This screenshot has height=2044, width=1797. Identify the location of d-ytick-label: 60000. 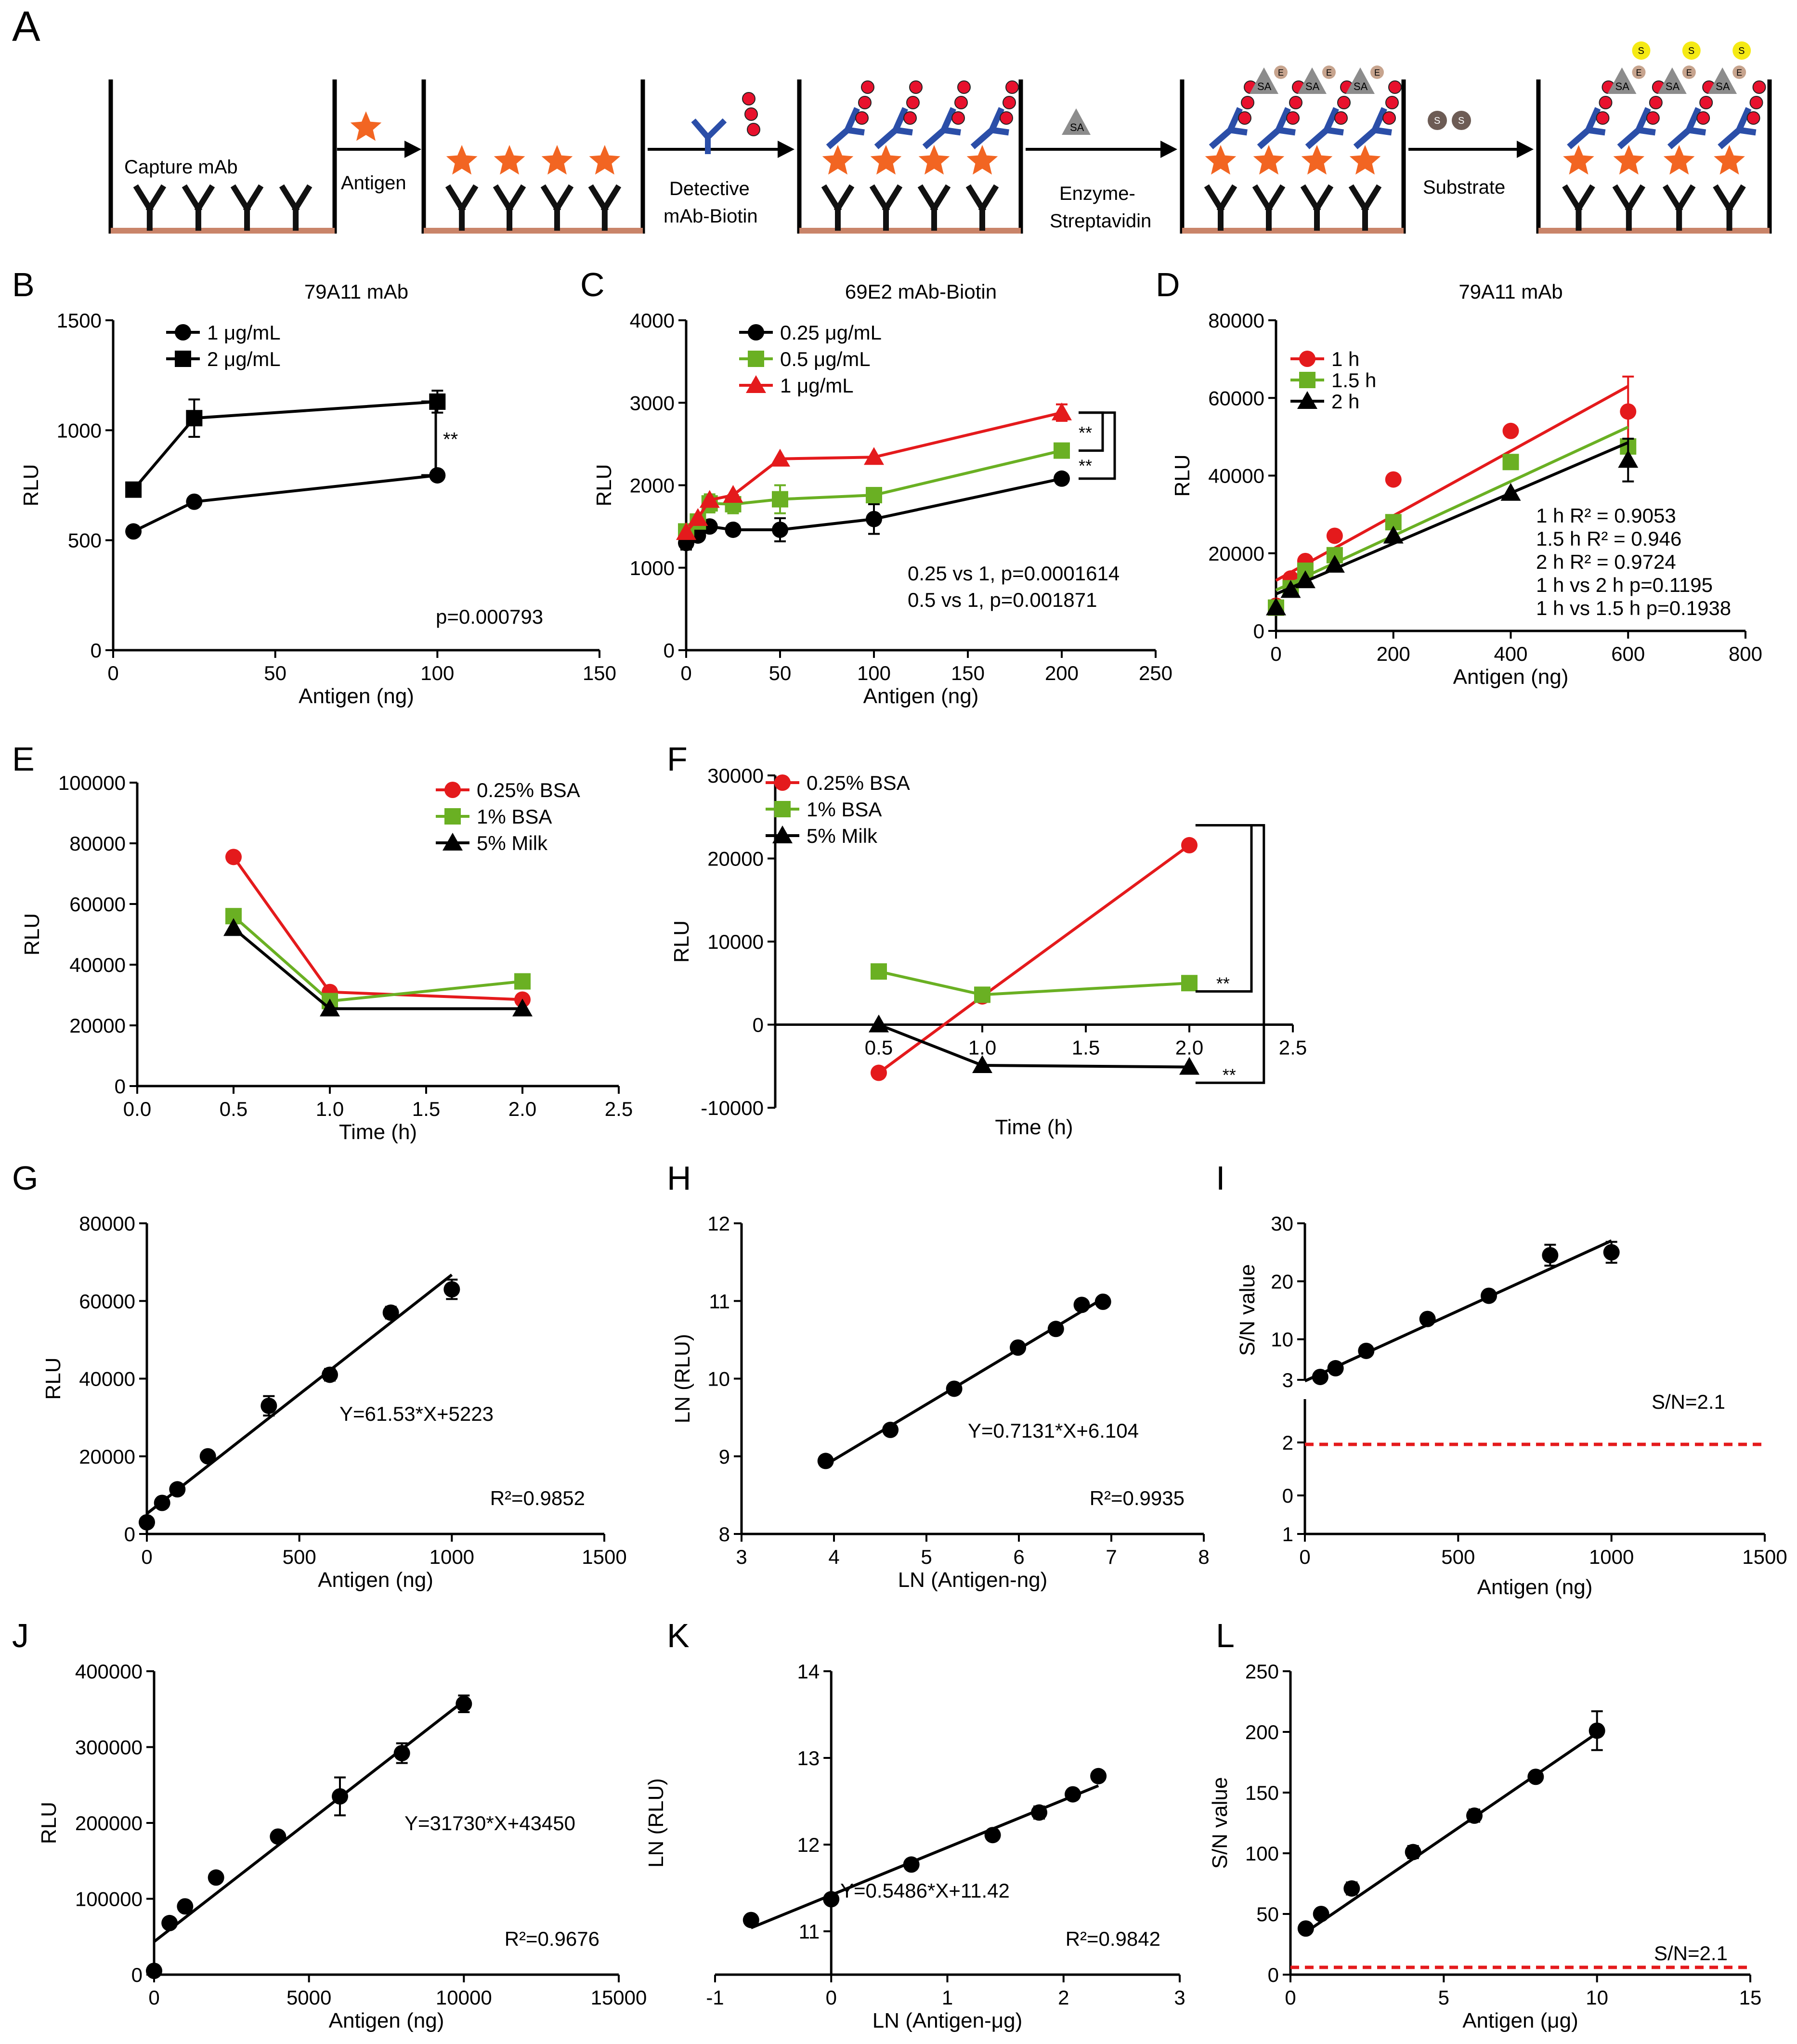
(1236, 398).